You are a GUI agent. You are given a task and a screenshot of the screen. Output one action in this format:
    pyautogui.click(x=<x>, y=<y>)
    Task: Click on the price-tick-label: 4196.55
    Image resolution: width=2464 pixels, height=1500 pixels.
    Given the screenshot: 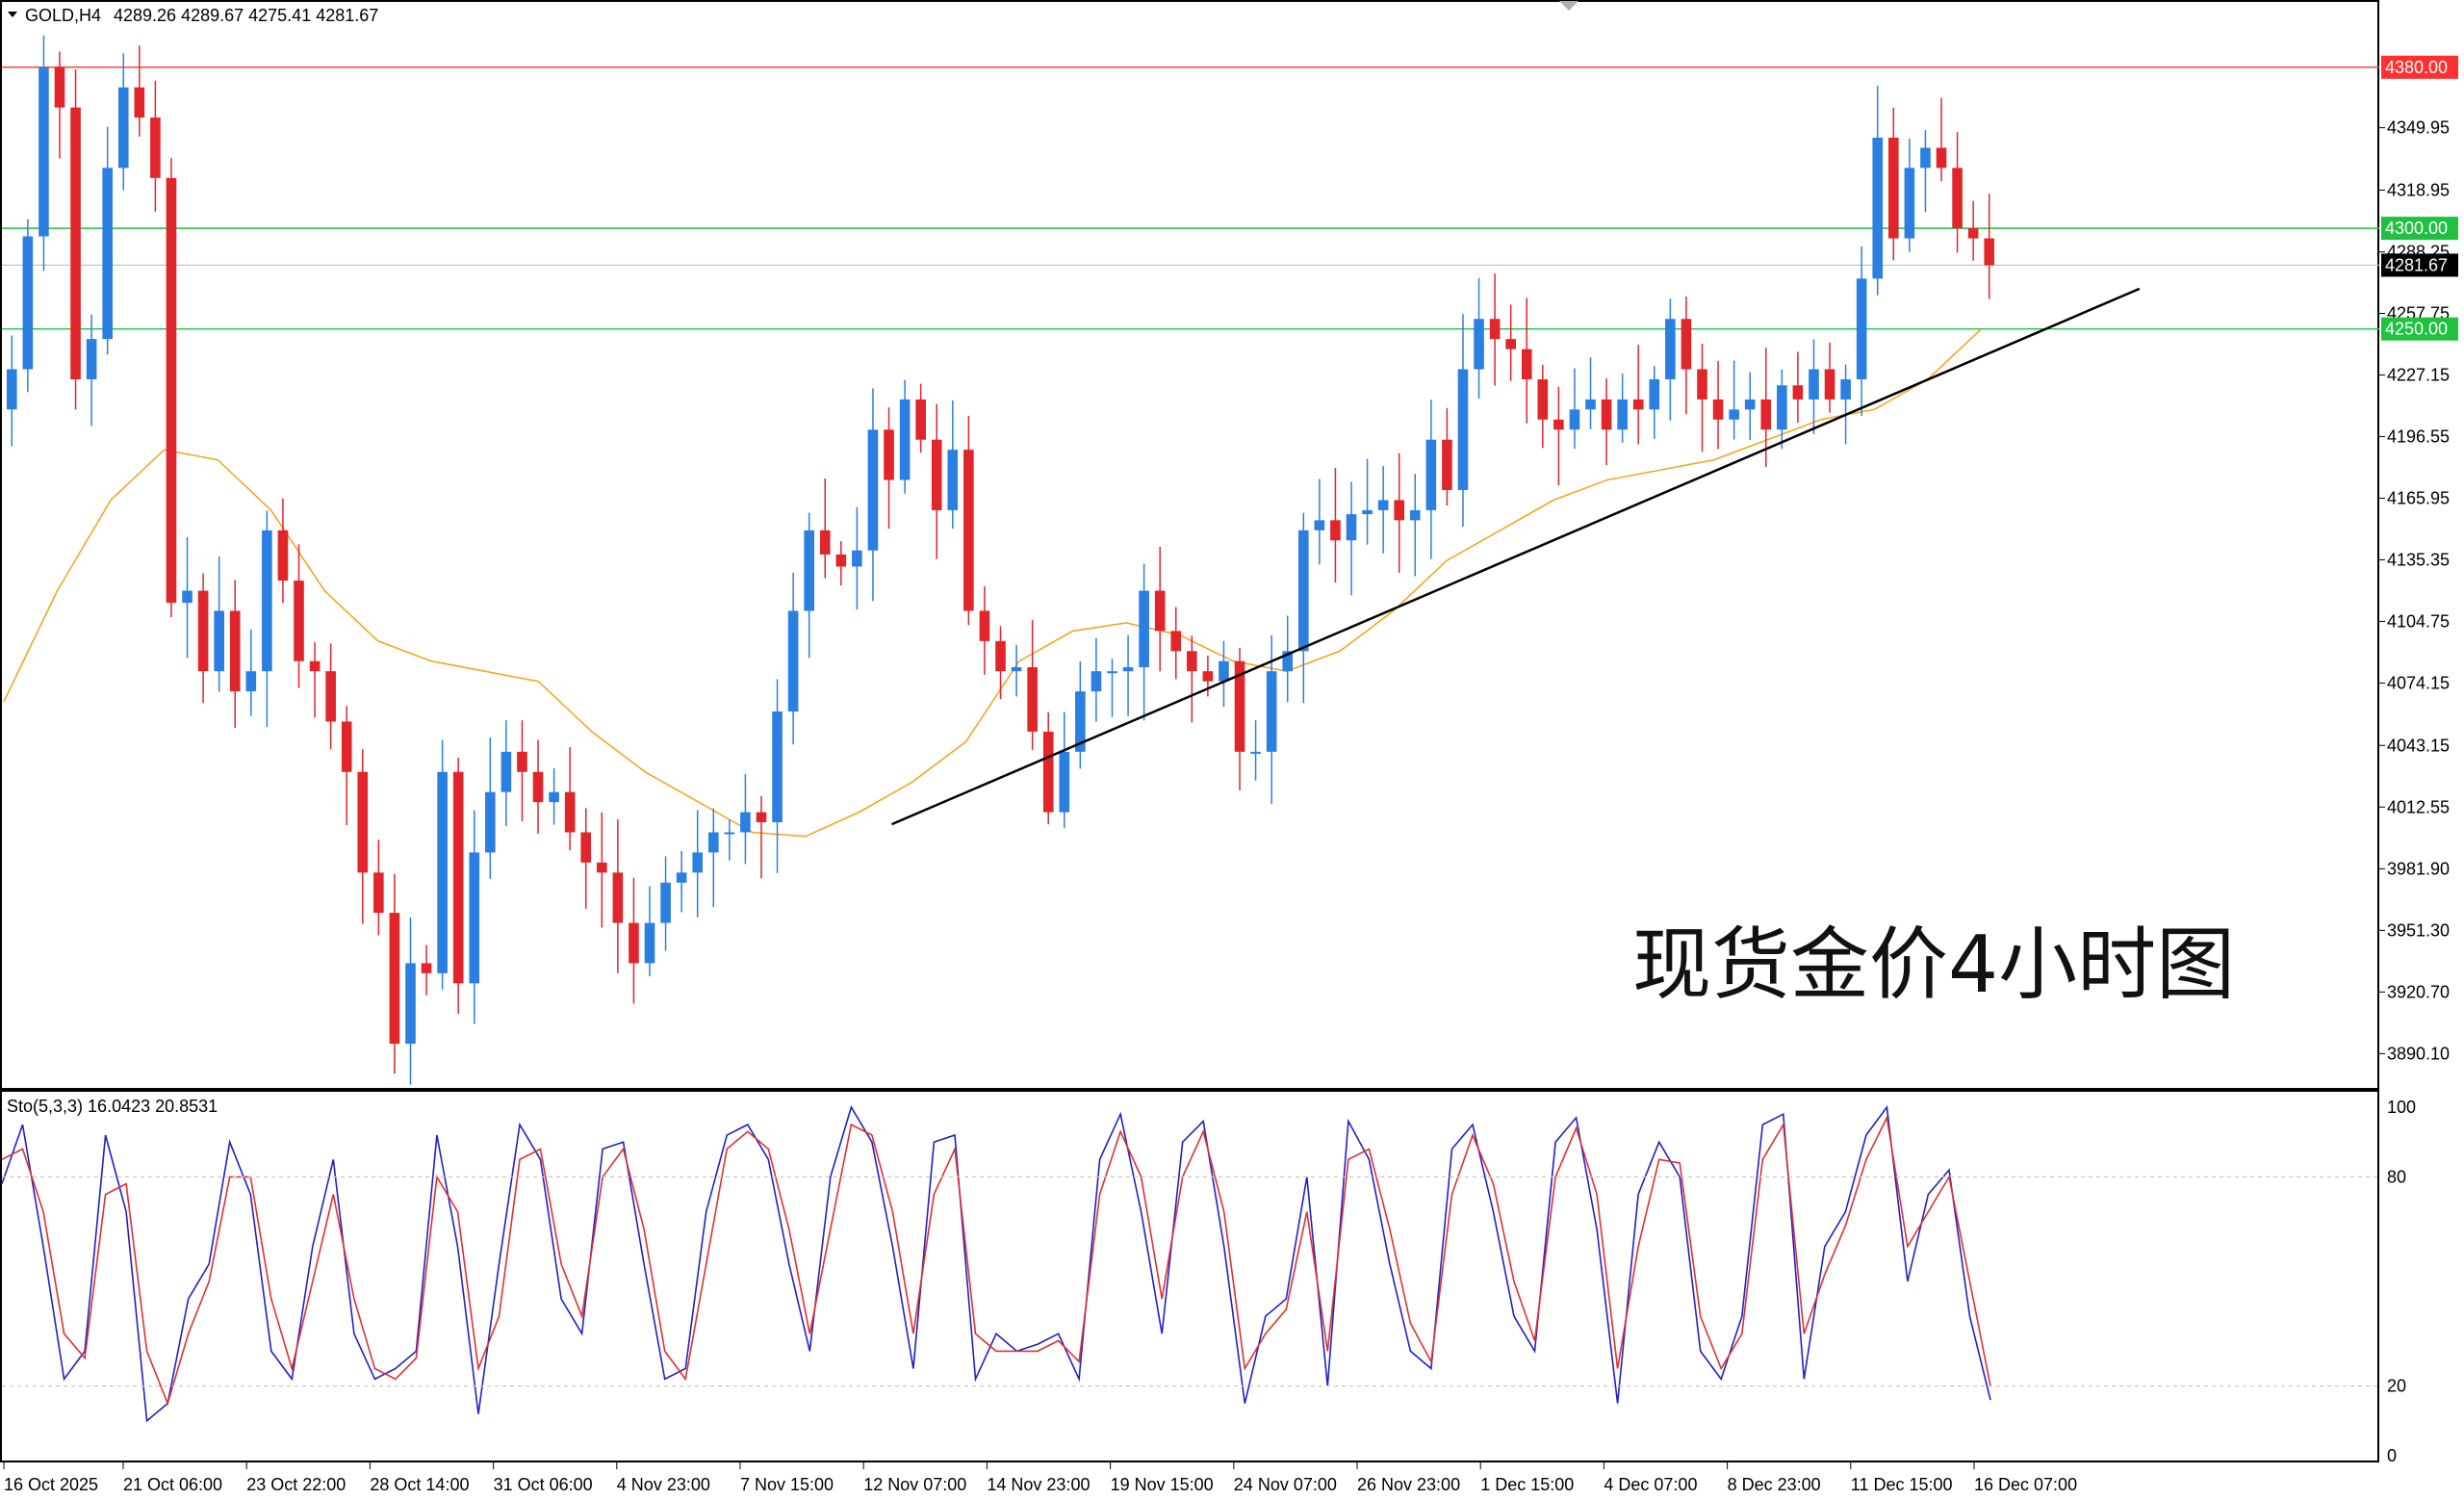 What is the action you would take?
    pyautogui.click(x=2418, y=436)
    